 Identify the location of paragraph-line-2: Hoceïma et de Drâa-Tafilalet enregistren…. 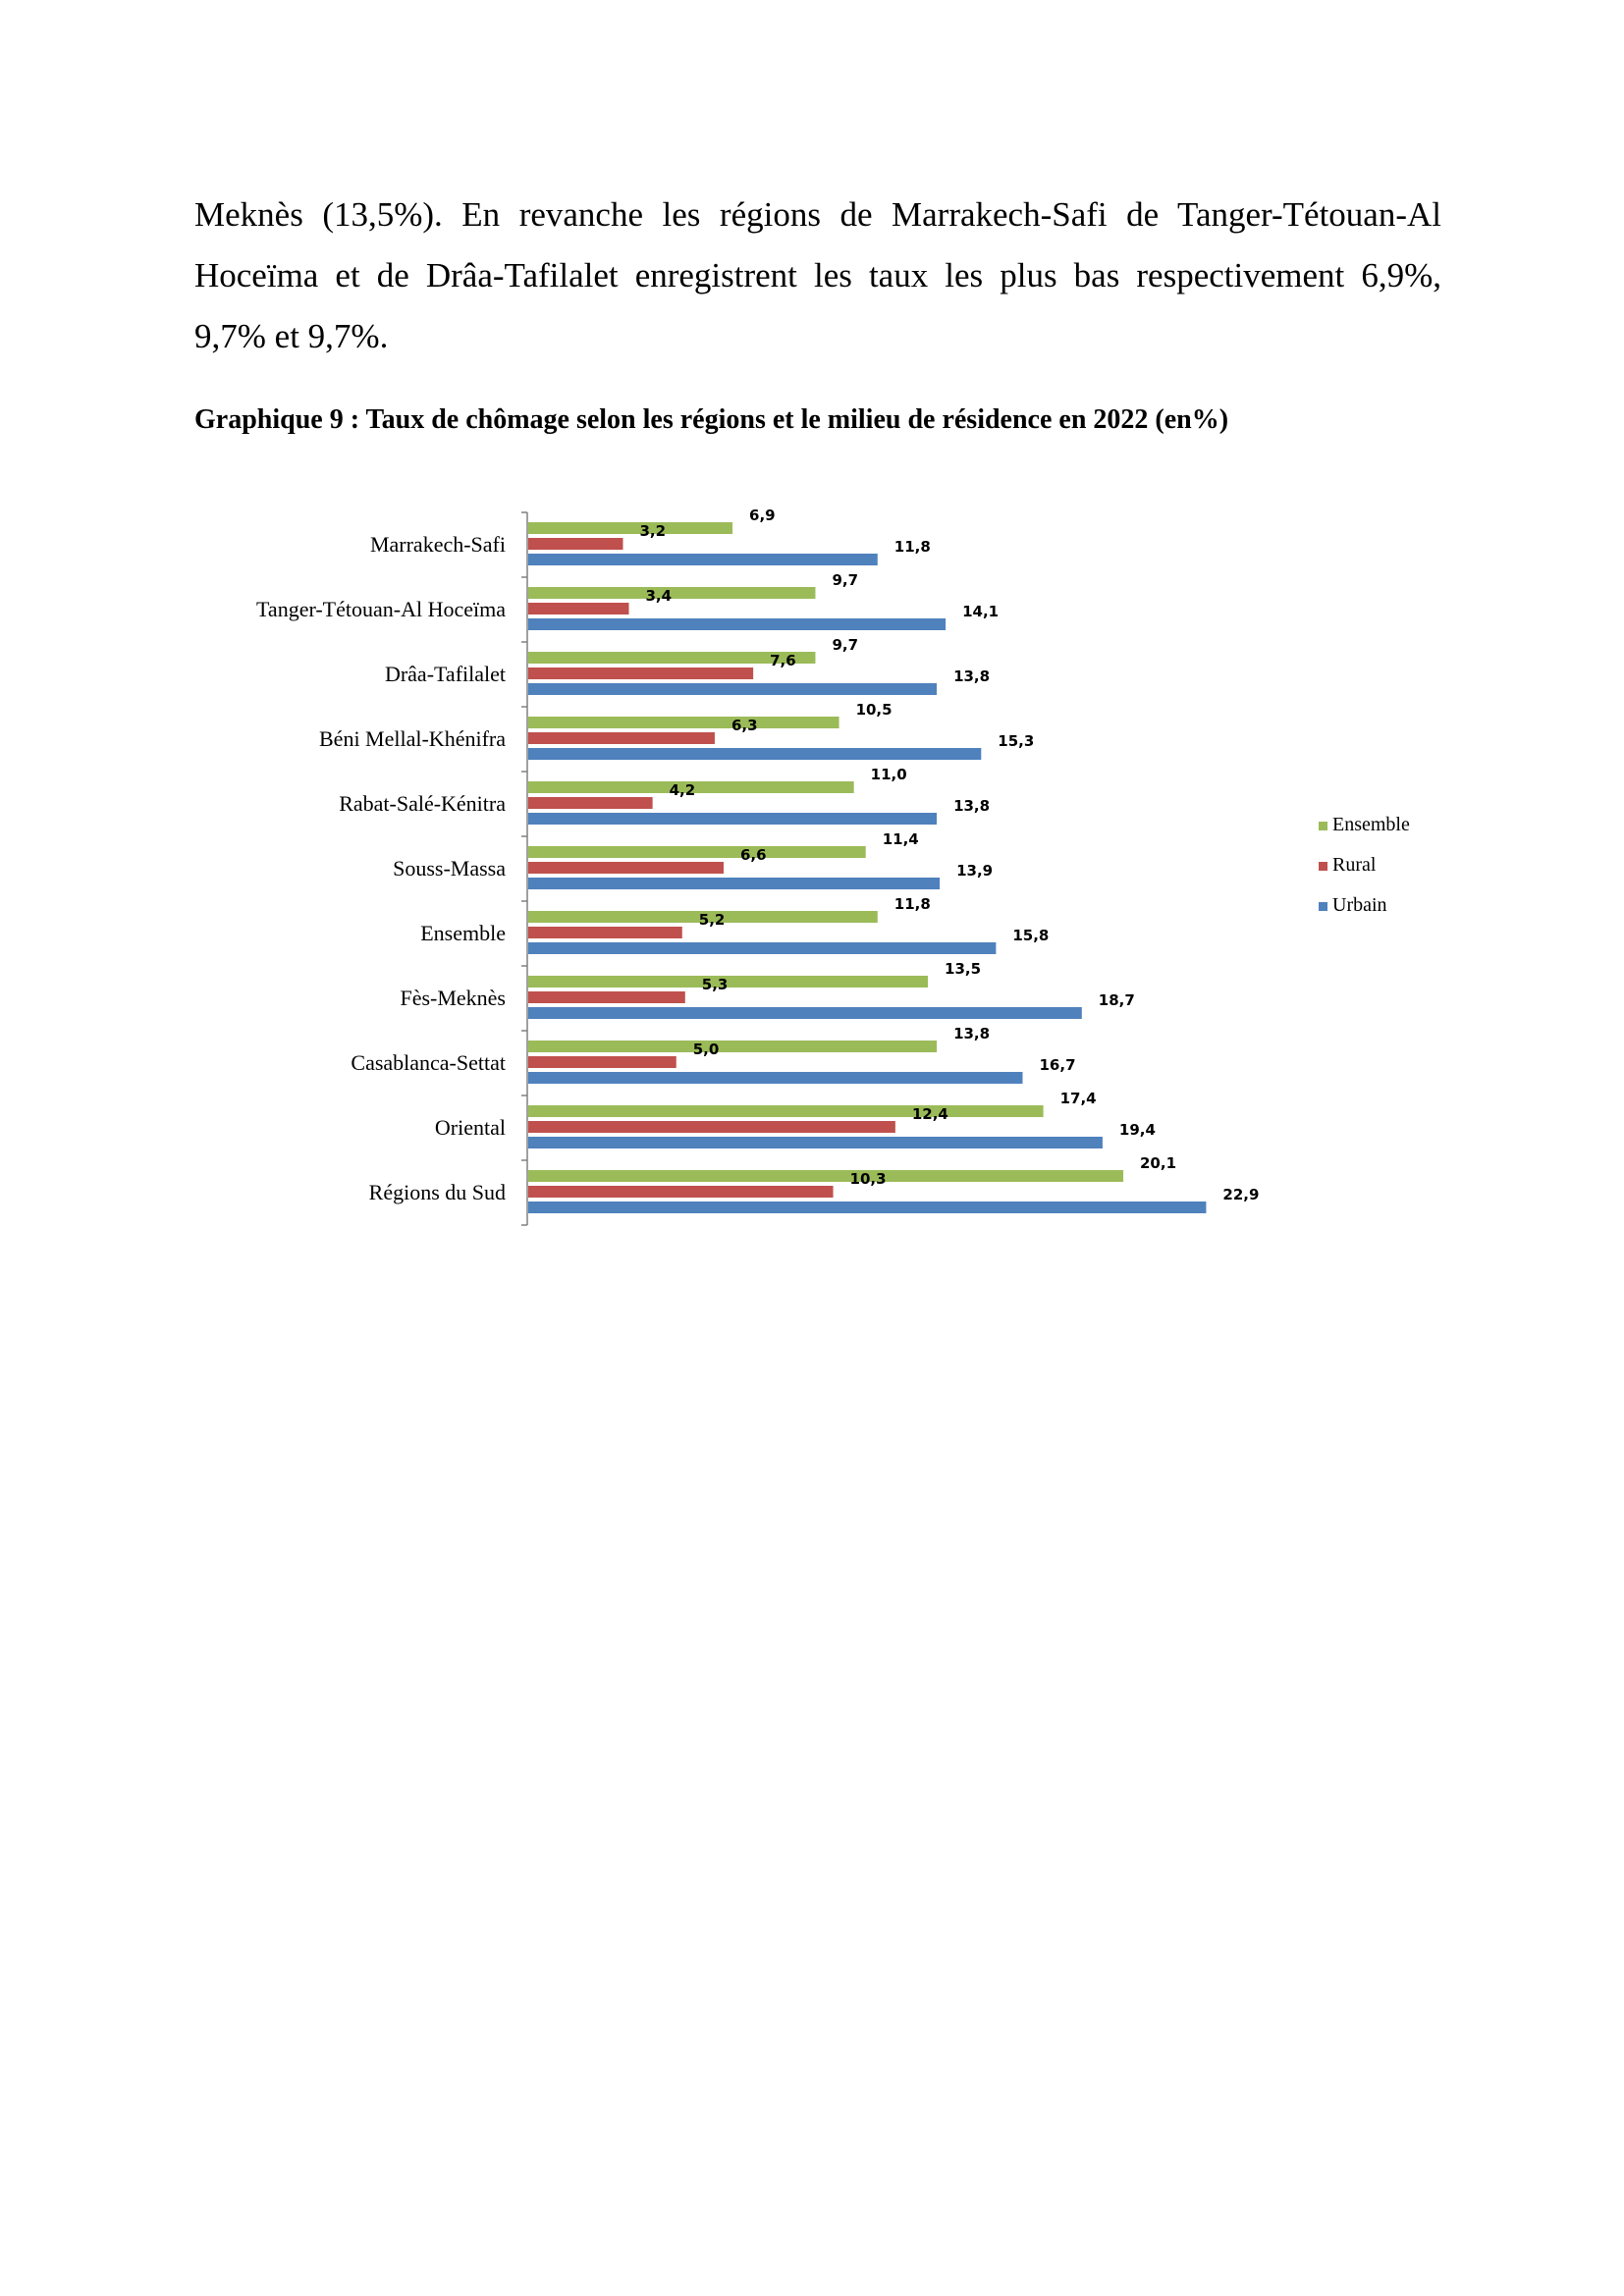
(817, 275).